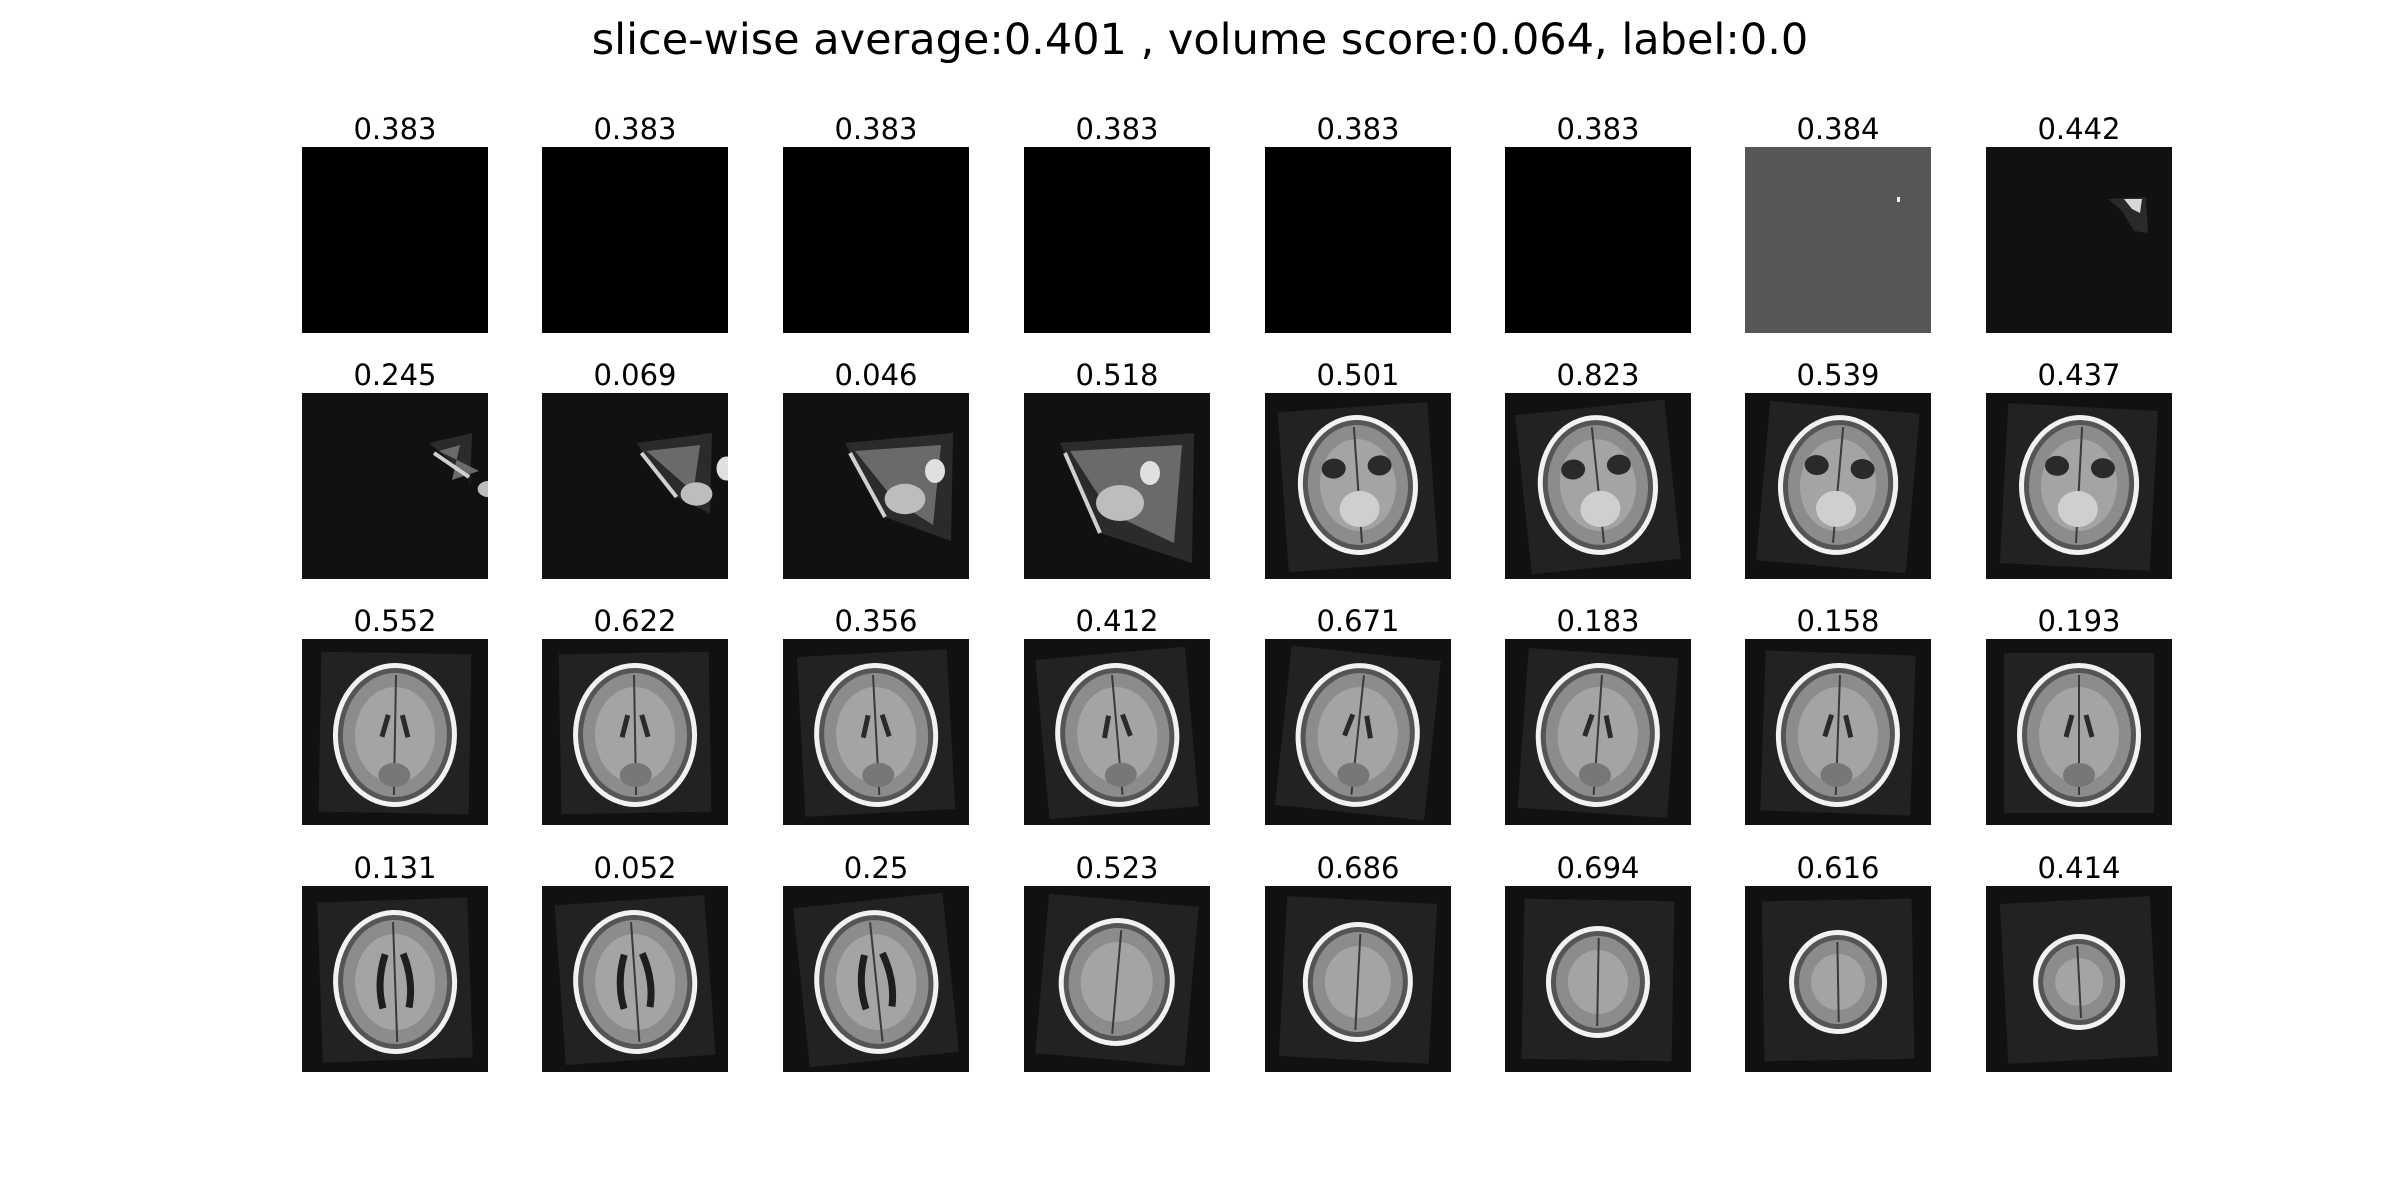  What do you see at coordinates (2079, 868) in the screenshot?
I see `slice-score: 0.414` at bounding box center [2079, 868].